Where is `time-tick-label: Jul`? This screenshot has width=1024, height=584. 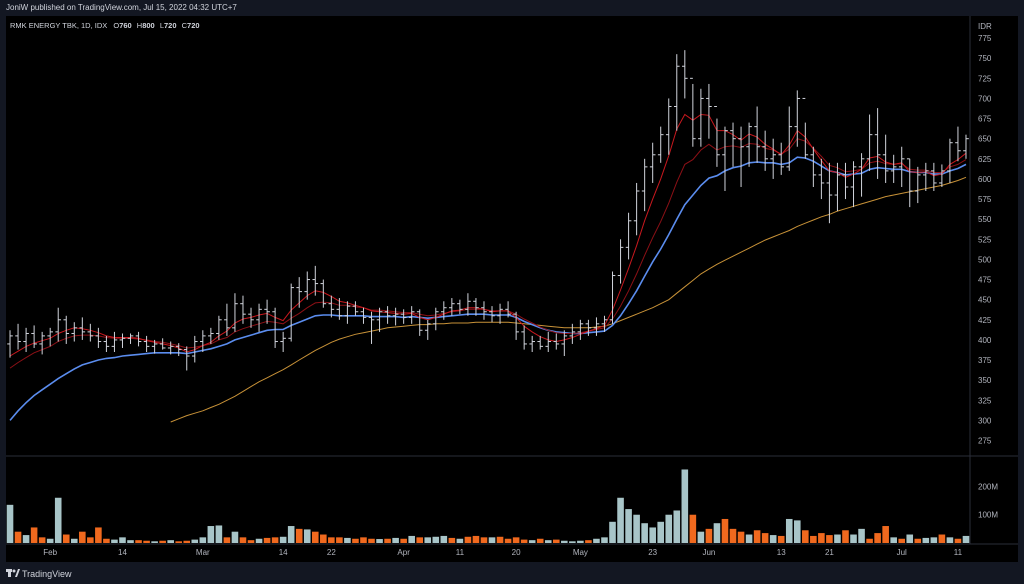 time-tick-label: Jul is located at coordinates (902, 552).